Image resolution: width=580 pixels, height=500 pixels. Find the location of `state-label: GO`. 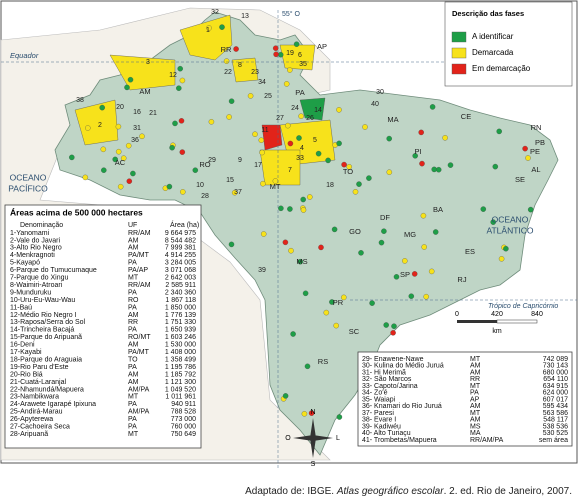

state-label: GO is located at coordinates (355, 231).